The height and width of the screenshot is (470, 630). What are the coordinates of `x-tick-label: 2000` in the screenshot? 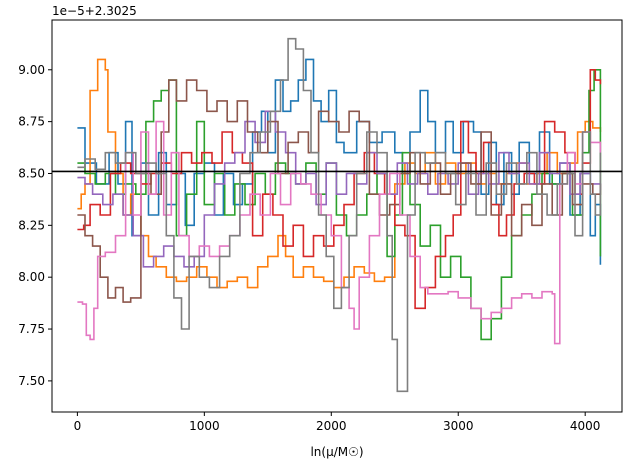 It's located at (331, 426).